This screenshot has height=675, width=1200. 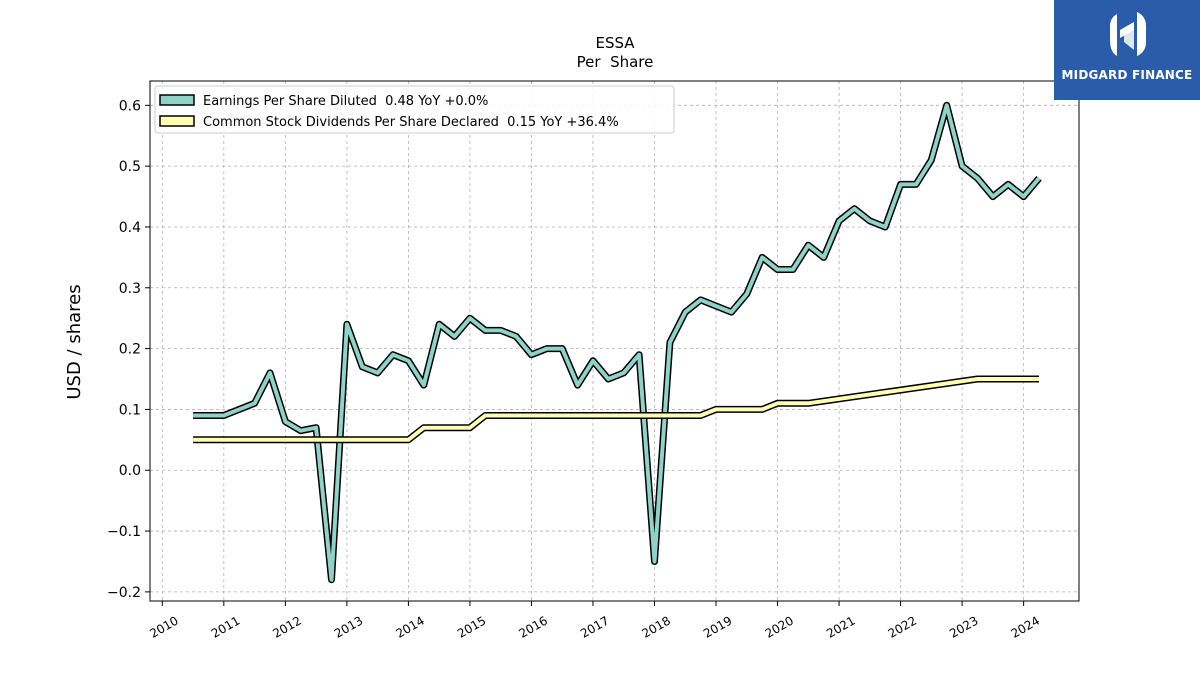 What do you see at coordinates (130, 228) in the screenshot?
I see `y-tick-label: 0.4` at bounding box center [130, 228].